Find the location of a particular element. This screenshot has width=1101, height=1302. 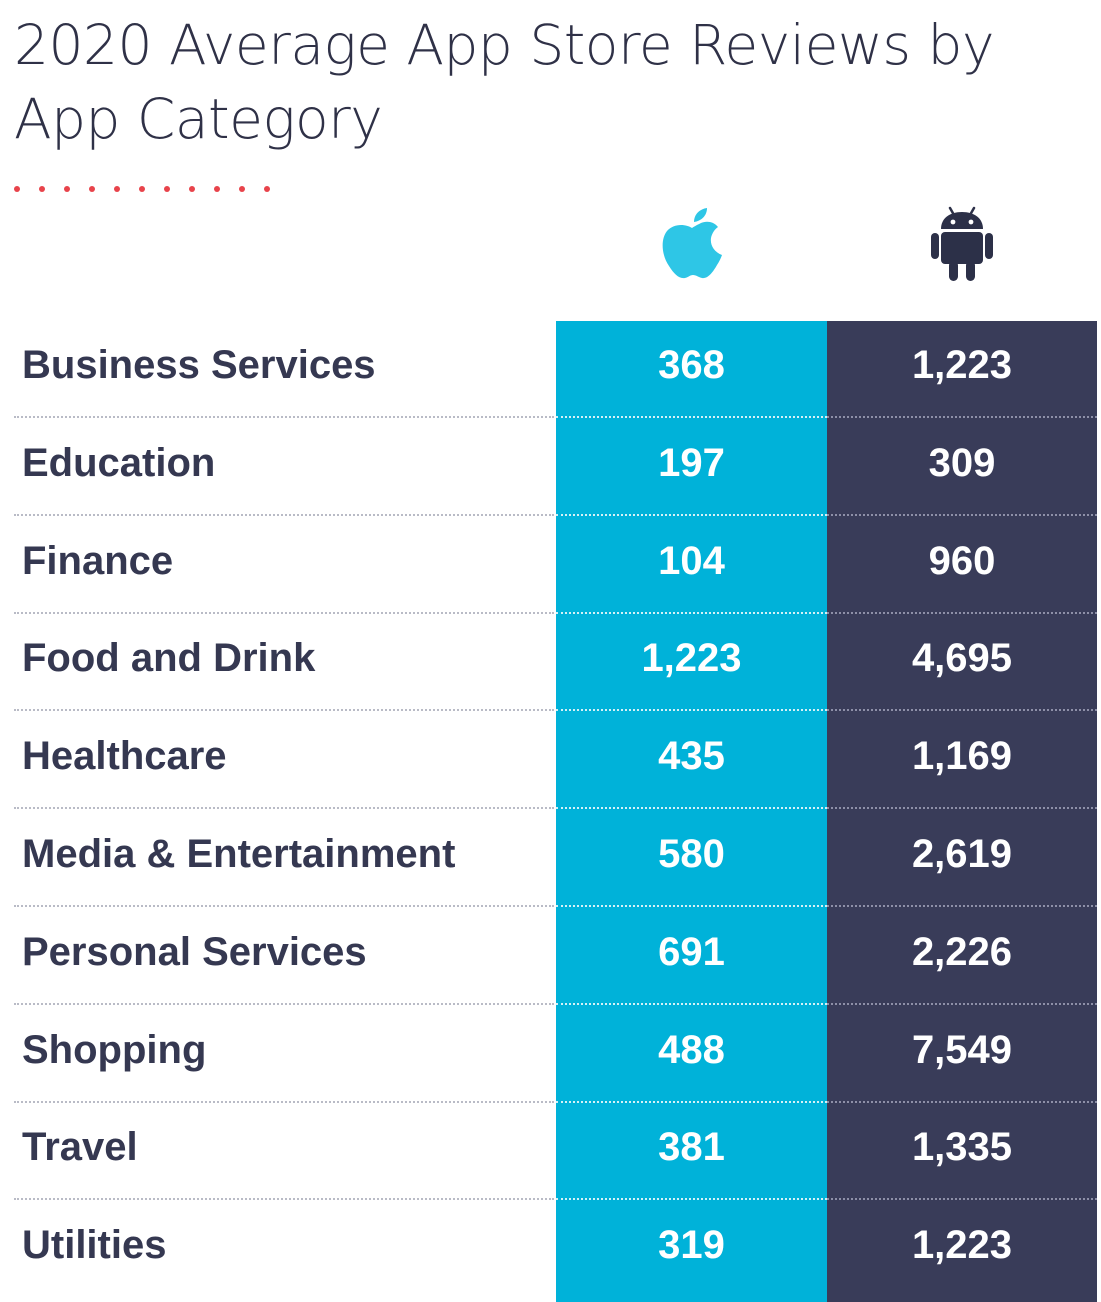

table-row: Personal Services 691 2,226 is located at coordinates (550, 956).